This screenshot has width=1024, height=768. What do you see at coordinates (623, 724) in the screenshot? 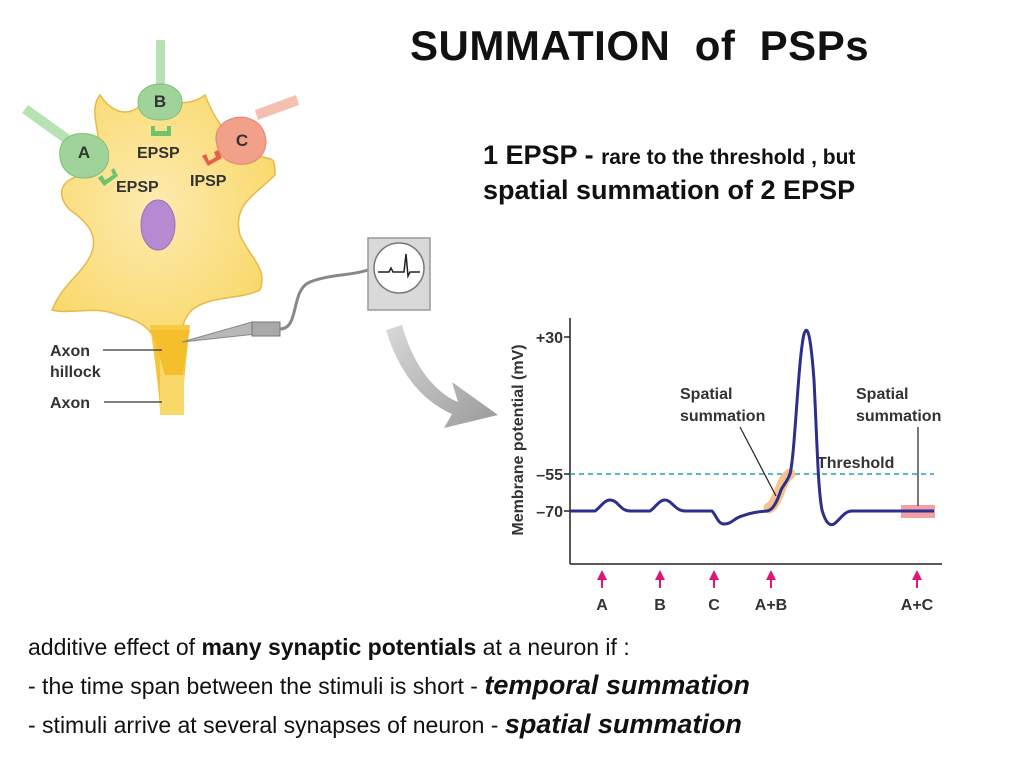
I see `spatial-summation-term: spatial summation` at bounding box center [623, 724].